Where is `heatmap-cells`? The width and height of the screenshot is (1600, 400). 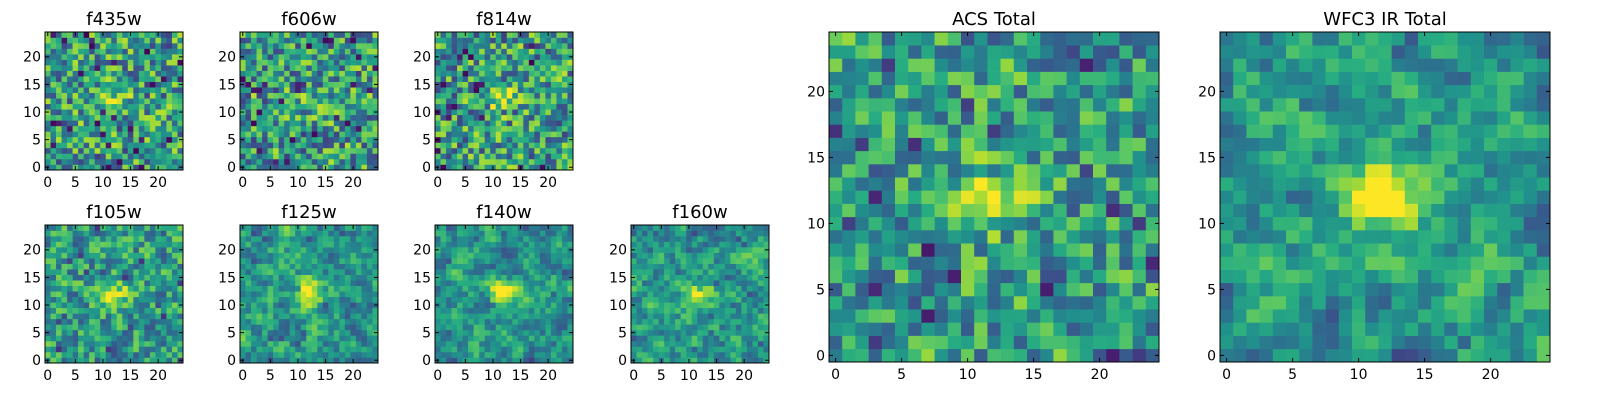
heatmap-cells is located at coordinates (700, 294).